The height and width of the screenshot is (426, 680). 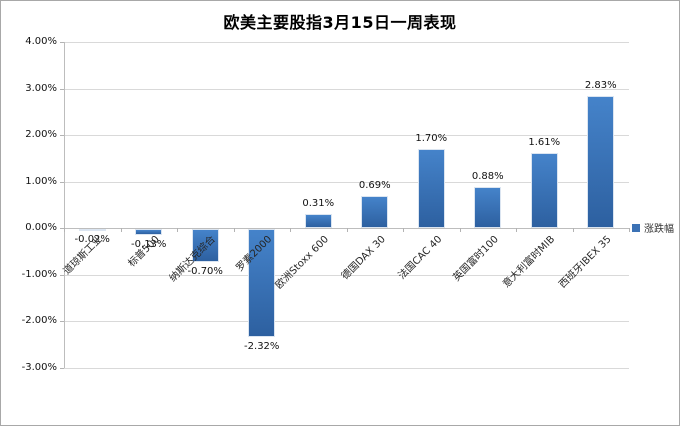 What do you see at coordinates (41, 41) in the screenshot?
I see `y-axis-label: 4.00%` at bounding box center [41, 41].